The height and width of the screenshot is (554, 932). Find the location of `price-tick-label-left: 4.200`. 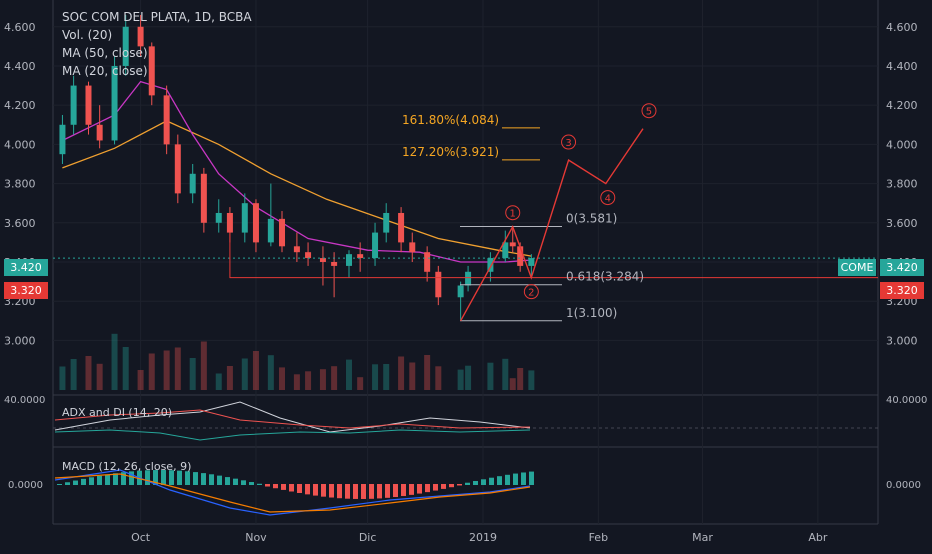

price-tick-label-left: 4.200 is located at coordinates (20, 105).